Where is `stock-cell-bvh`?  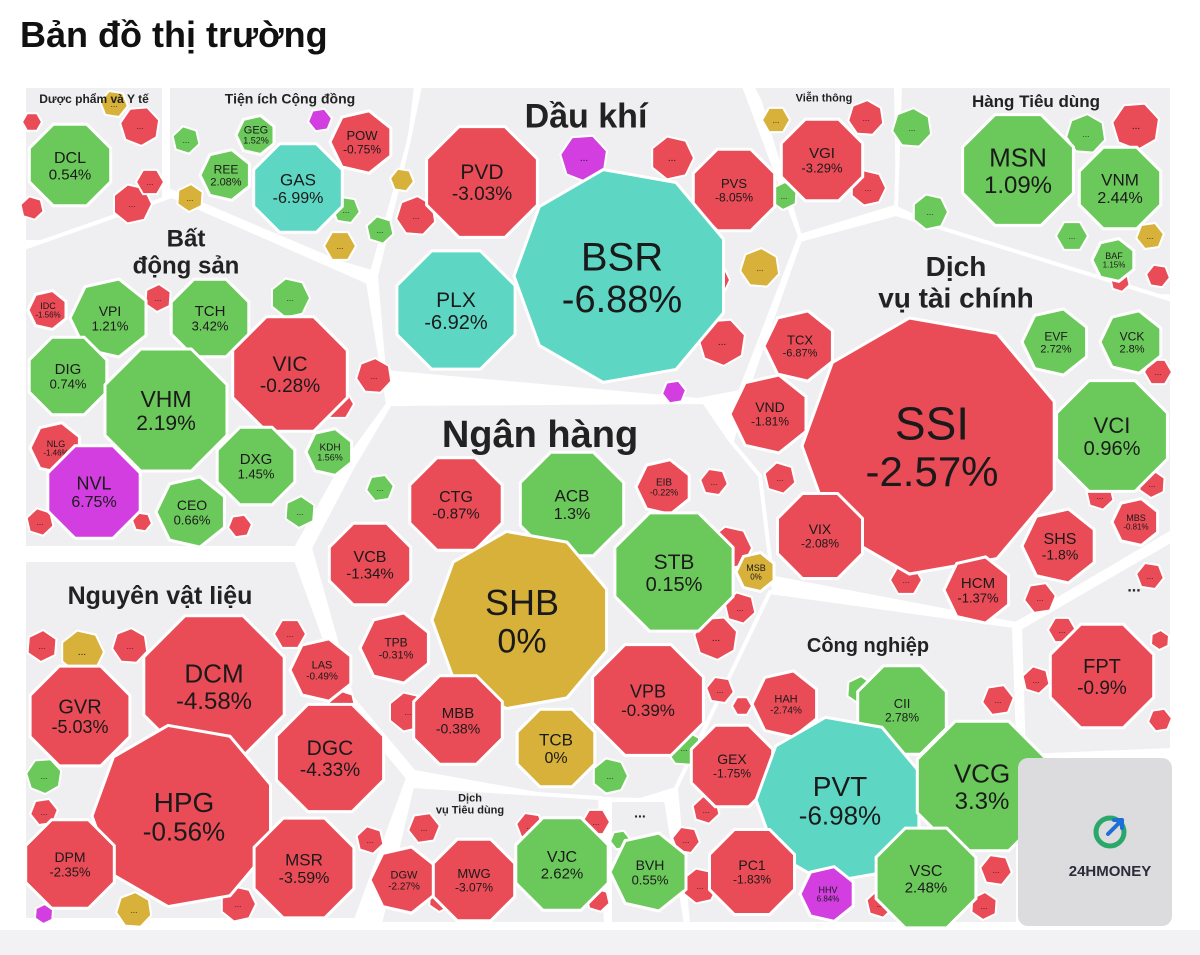 stock-cell-bvh is located at coordinates (648, 872).